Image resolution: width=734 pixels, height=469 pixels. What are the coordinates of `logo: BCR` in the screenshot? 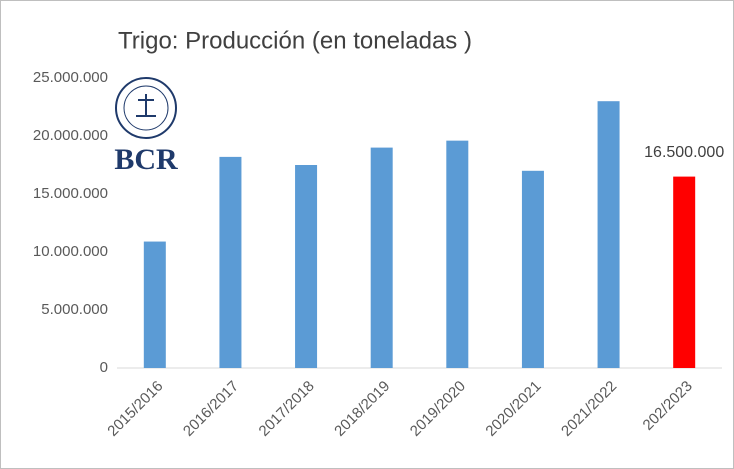 It's located at (146, 126).